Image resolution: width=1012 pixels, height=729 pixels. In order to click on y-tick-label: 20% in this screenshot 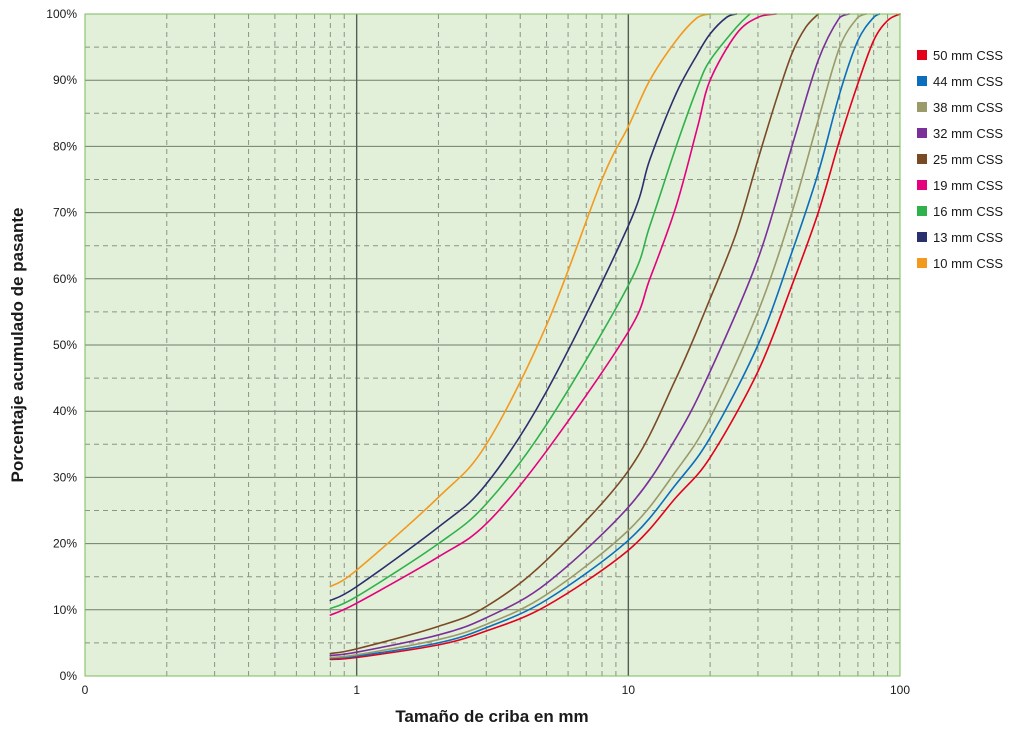, I will do `click(65, 544)`.